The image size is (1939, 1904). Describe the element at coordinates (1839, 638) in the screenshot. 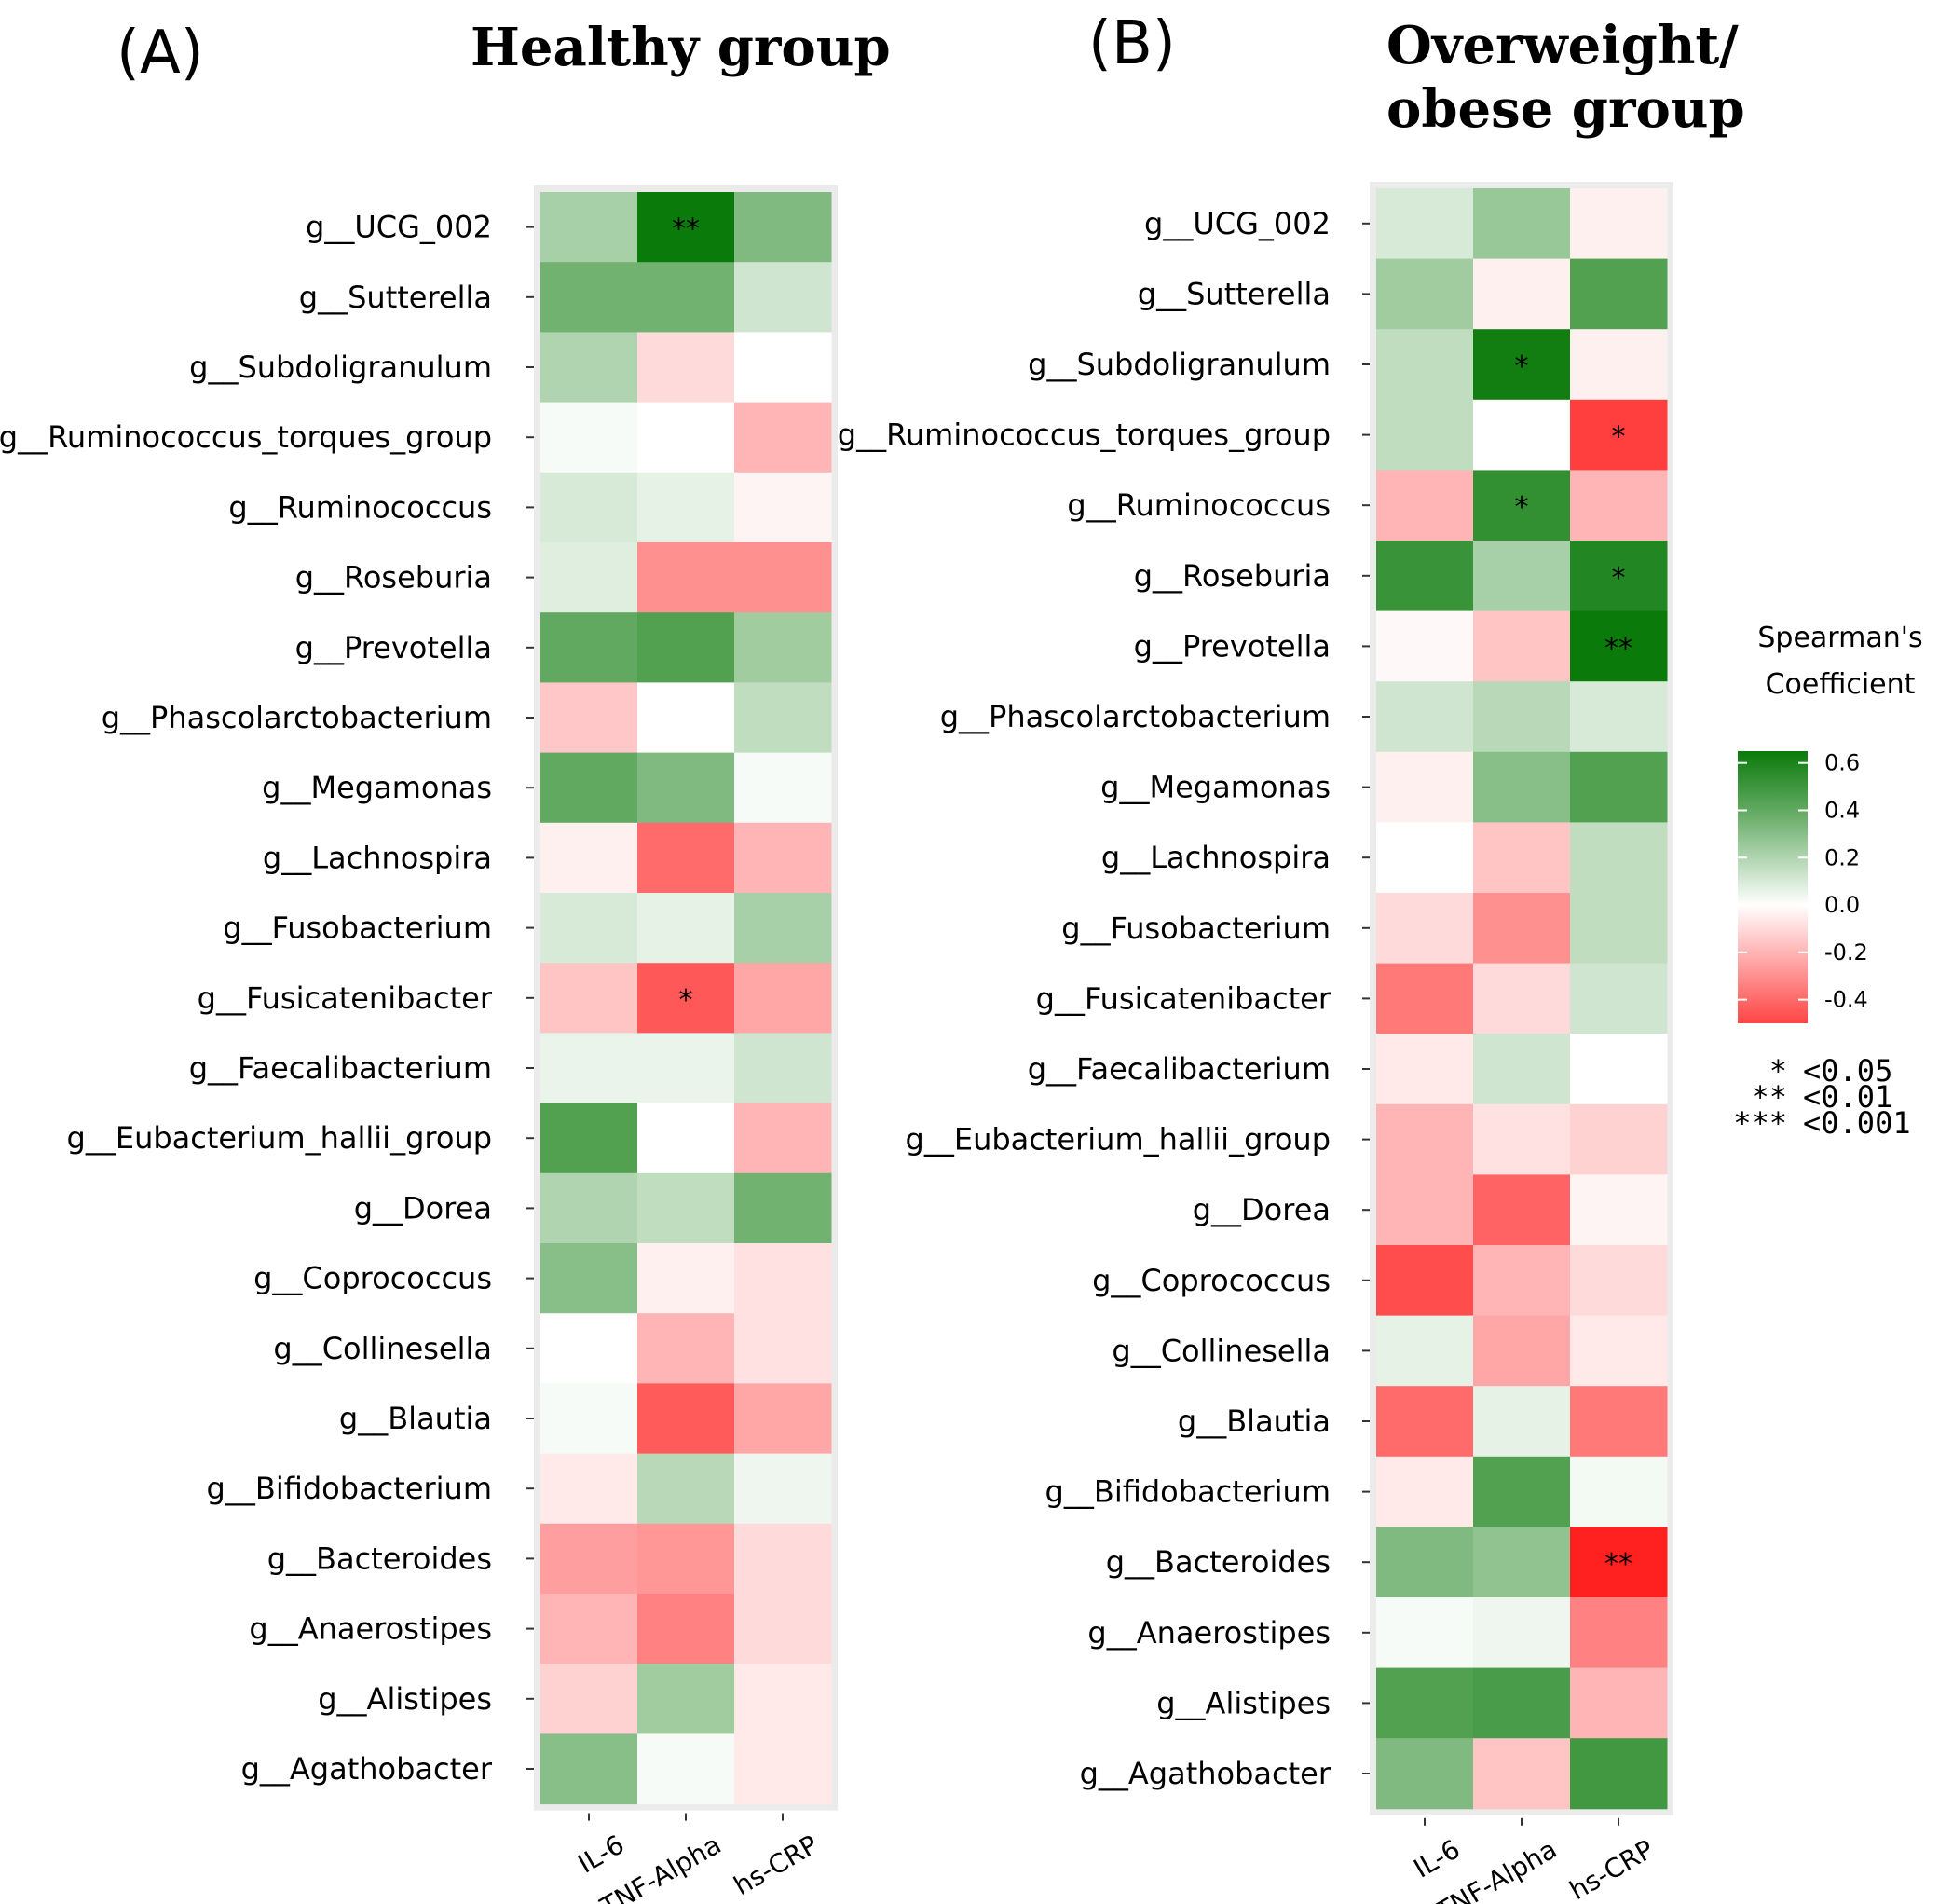

I see `legend-title-line-1: Spearman's` at that location.